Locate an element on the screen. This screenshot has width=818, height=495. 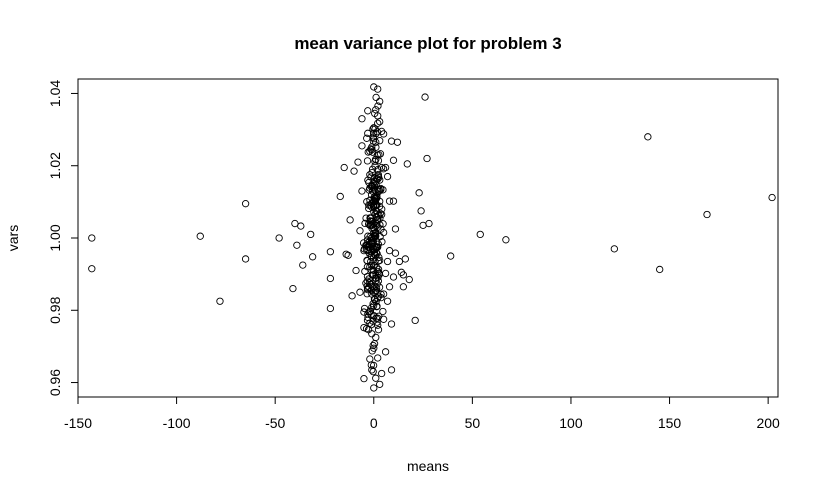
x-tick-label: -150 is located at coordinates (78, 423).